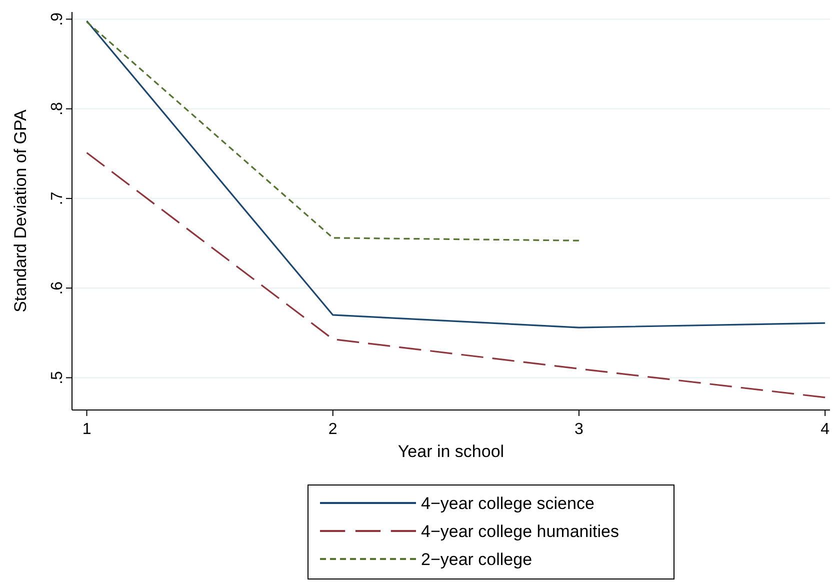 This screenshot has height=587, width=833. Describe the element at coordinates (57, 288) in the screenshot. I see `y-tick-label: .6` at that location.